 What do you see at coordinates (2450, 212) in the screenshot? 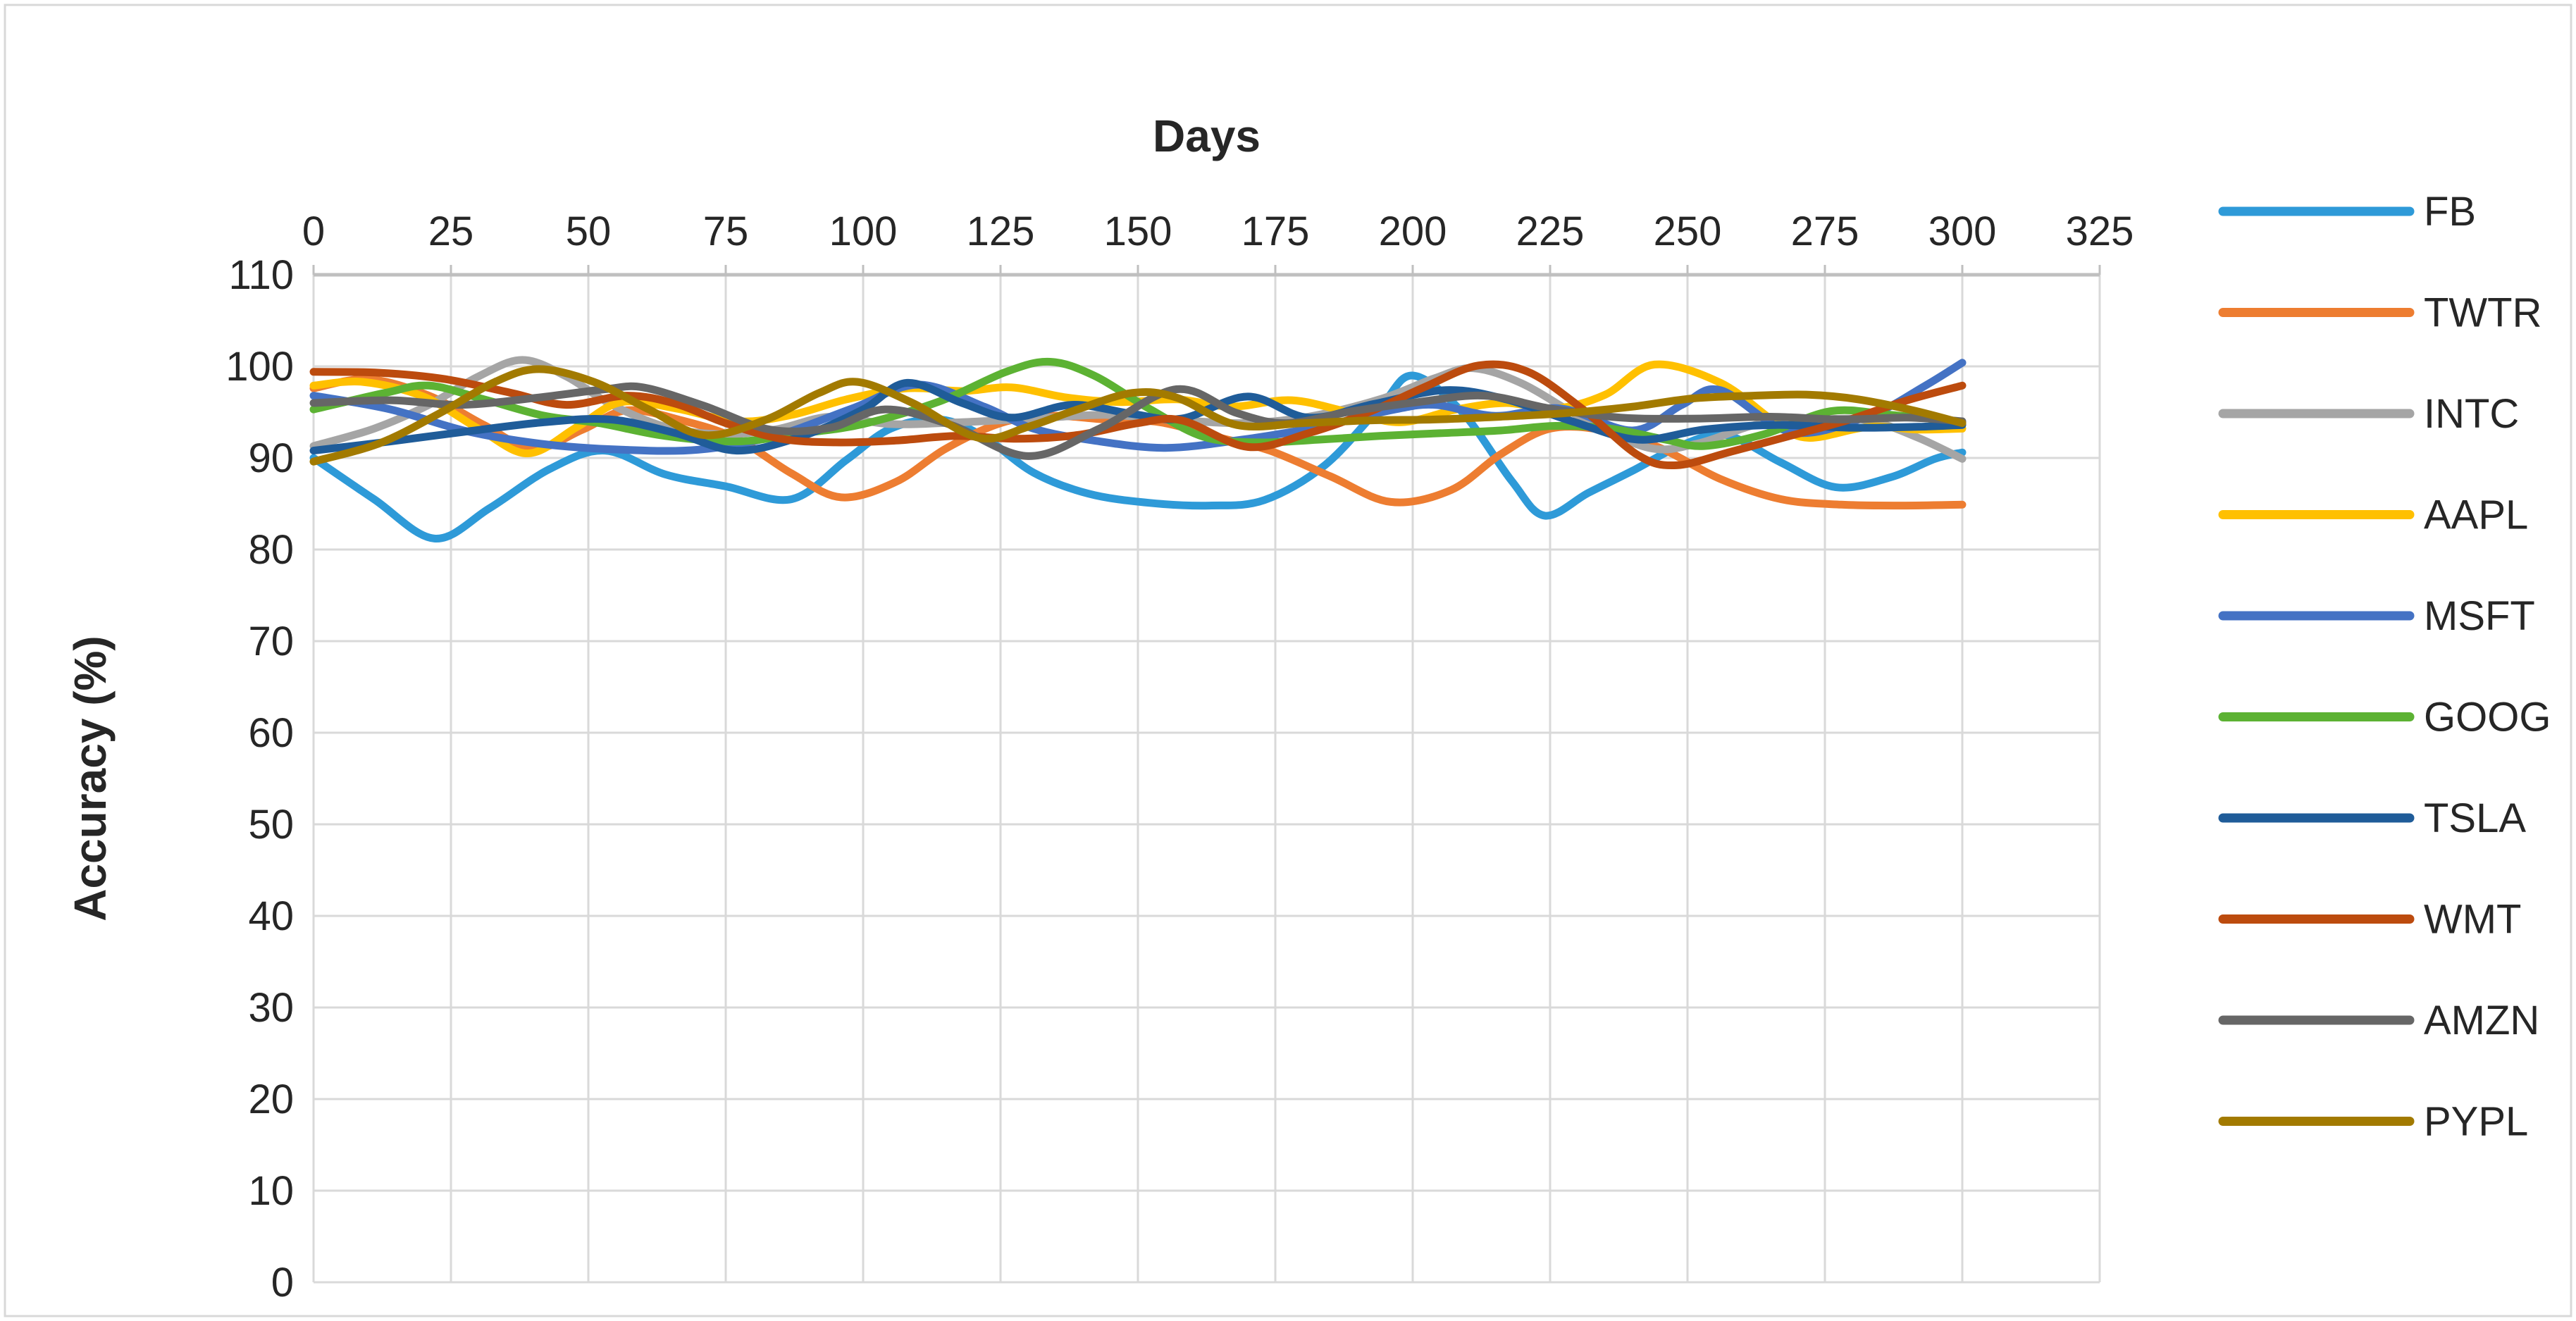
I see `legend-label-FB: FB` at bounding box center [2450, 212].